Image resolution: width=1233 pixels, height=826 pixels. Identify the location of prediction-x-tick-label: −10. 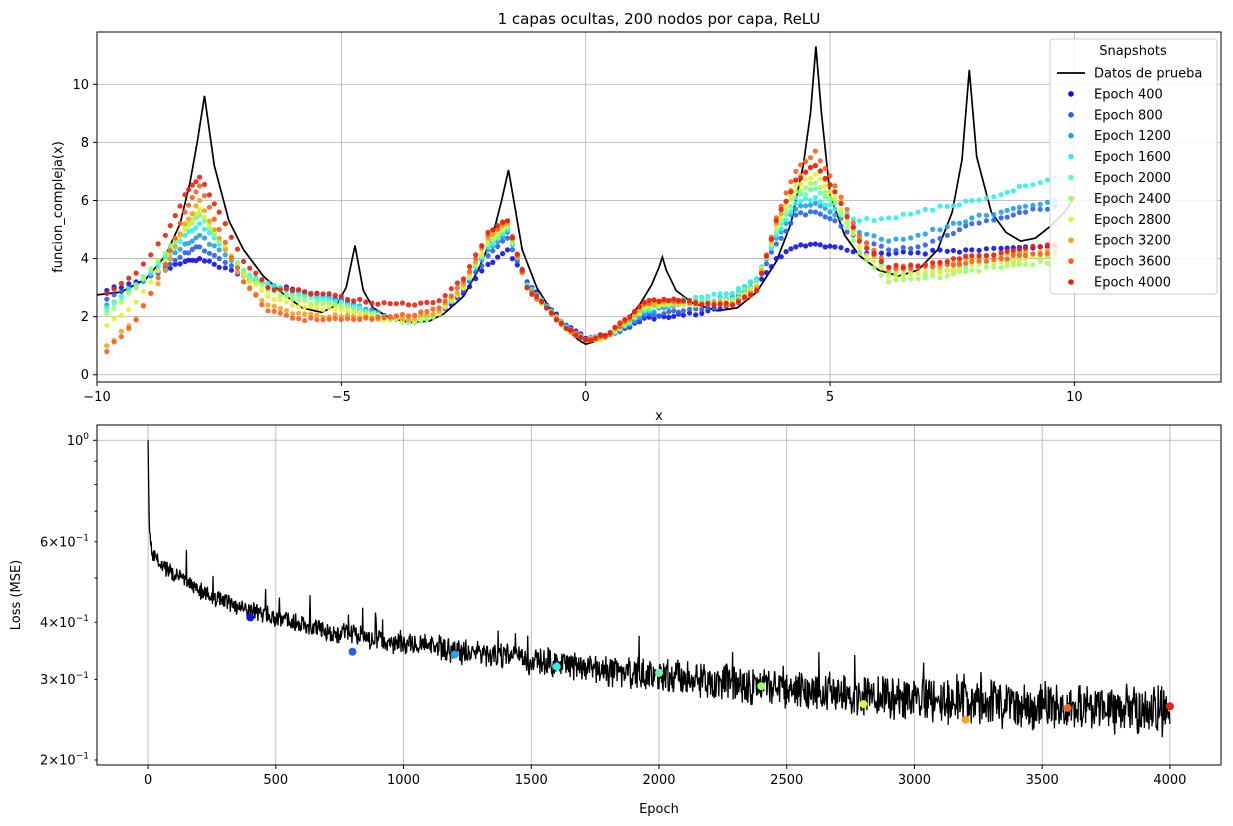
(96, 397).